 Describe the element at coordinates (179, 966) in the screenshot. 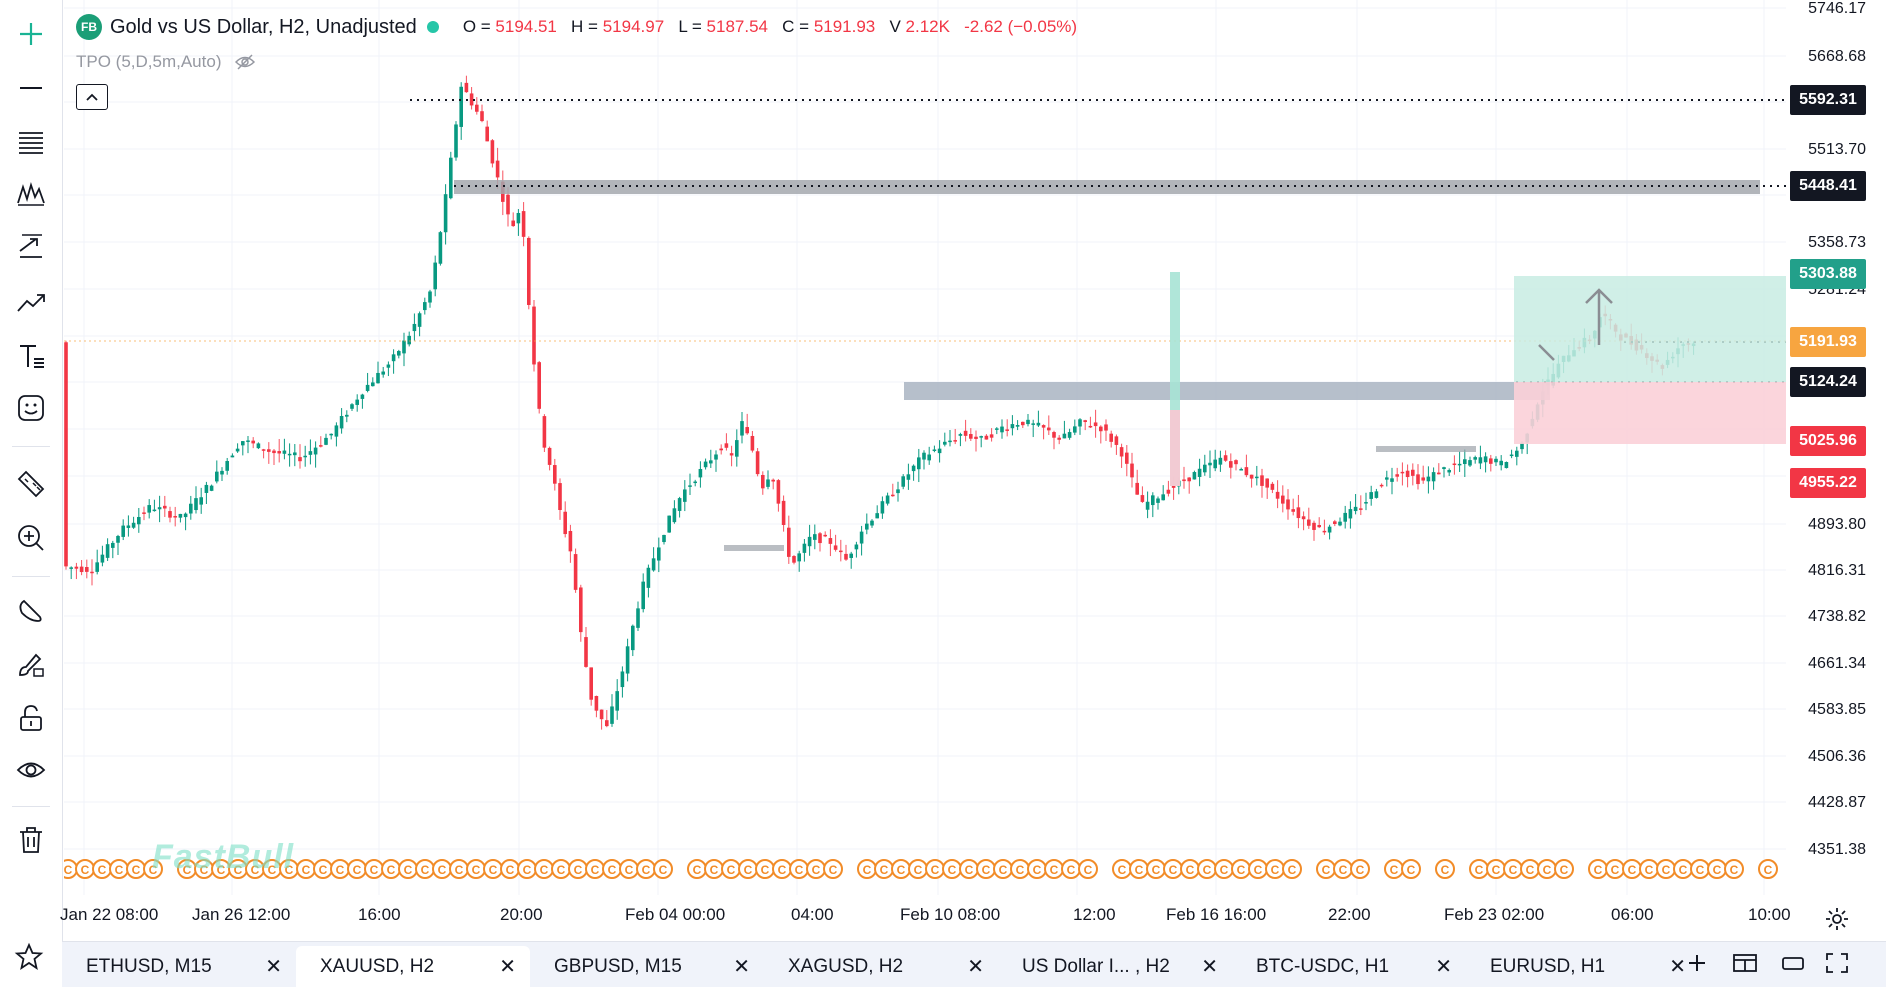

I see `chart-tab: ETHUSD, M15 ✕` at that location.